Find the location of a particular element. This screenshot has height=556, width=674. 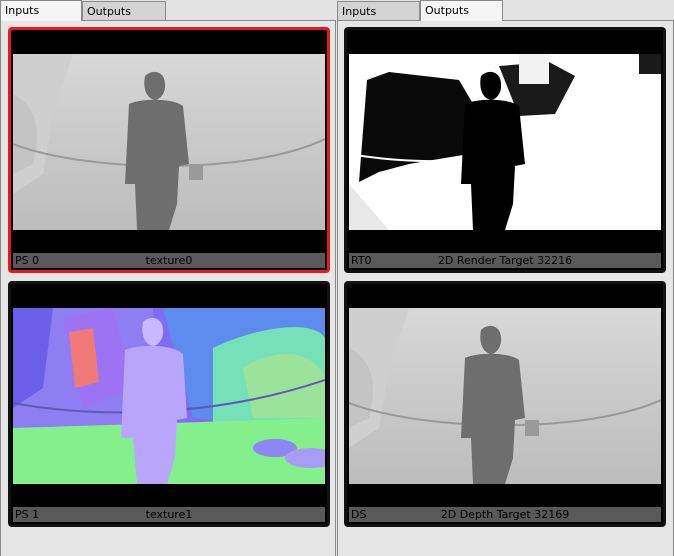

slot-label: PS 0 is located at coordinates (27, 260).